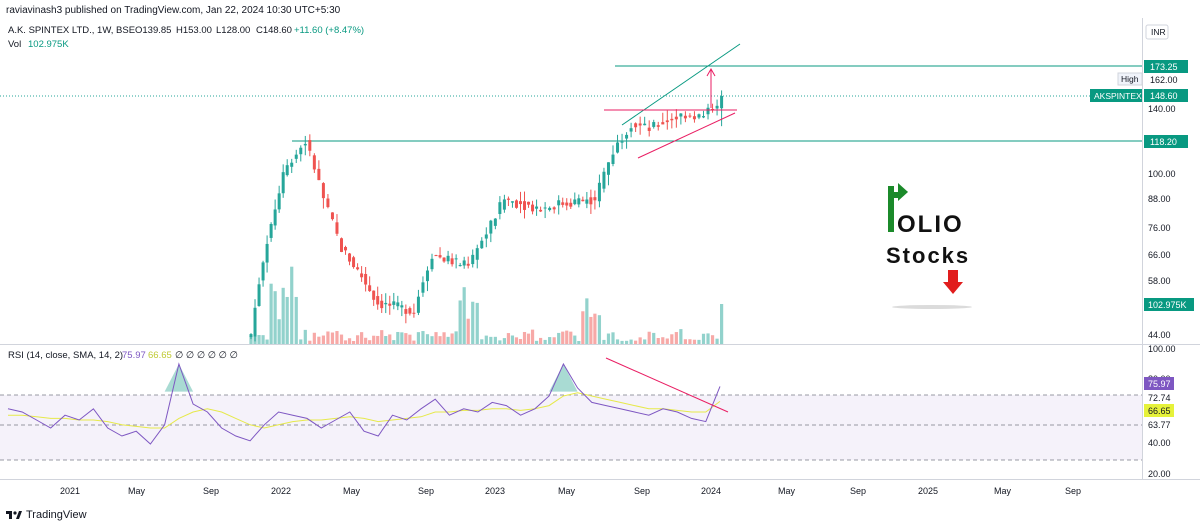 This screenshot has width=1200, height=526. What do you see at coordinates (1157, 32) in the screenshot?
I see `currency-button` at bounding box center [1157, 32].